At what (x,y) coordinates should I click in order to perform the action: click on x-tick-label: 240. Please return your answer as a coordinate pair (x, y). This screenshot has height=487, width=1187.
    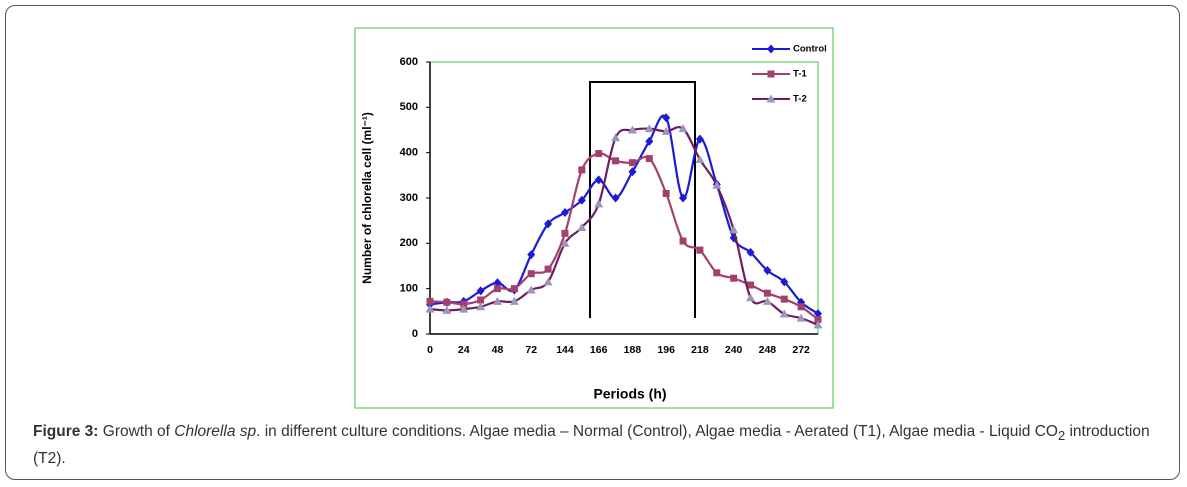
    Looking at the image, I should click on (734, 350).